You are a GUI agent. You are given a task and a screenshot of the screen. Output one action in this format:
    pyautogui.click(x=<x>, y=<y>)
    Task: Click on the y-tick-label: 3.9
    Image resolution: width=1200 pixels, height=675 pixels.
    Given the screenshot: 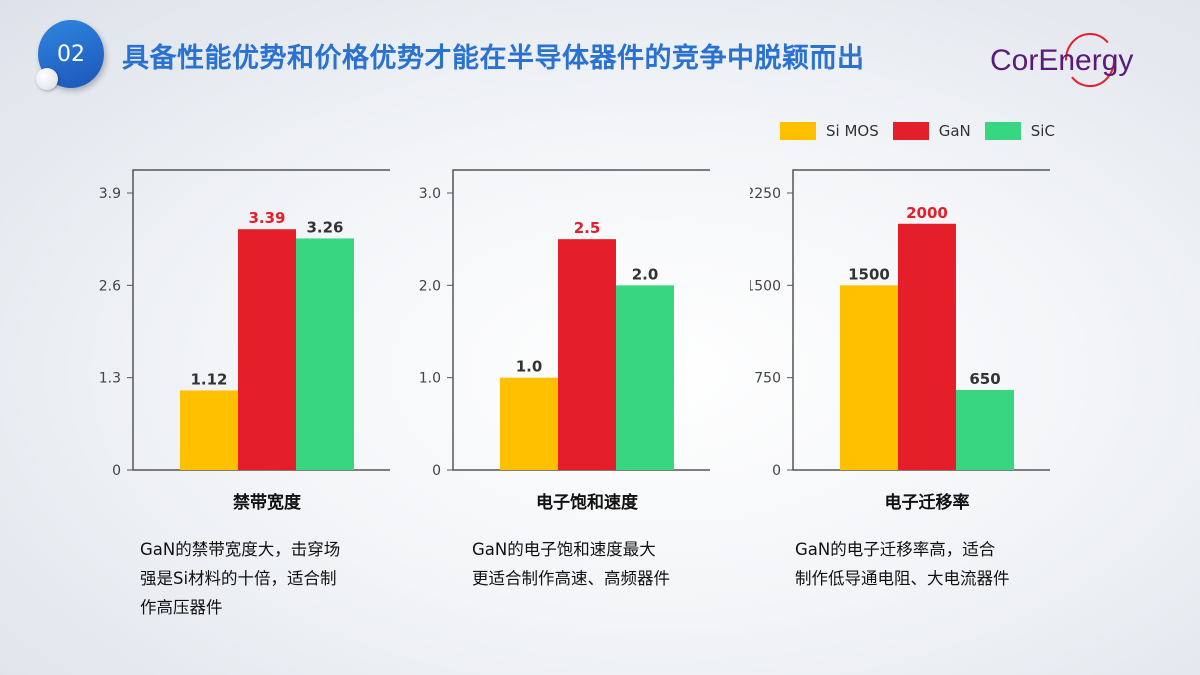 What is the action you would take?
    pyautogui.click(x=110, y=194)
    